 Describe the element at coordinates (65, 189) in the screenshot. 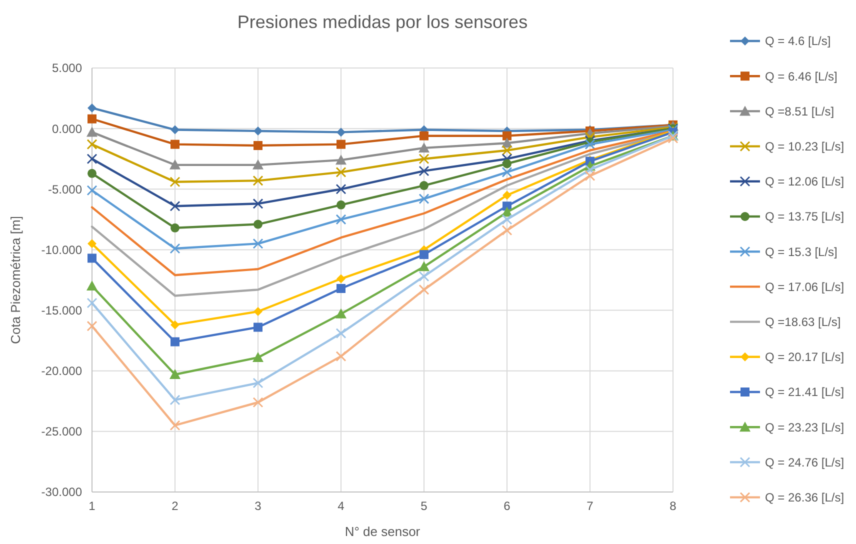

I see `y-tick-label: -5.000` at that location.